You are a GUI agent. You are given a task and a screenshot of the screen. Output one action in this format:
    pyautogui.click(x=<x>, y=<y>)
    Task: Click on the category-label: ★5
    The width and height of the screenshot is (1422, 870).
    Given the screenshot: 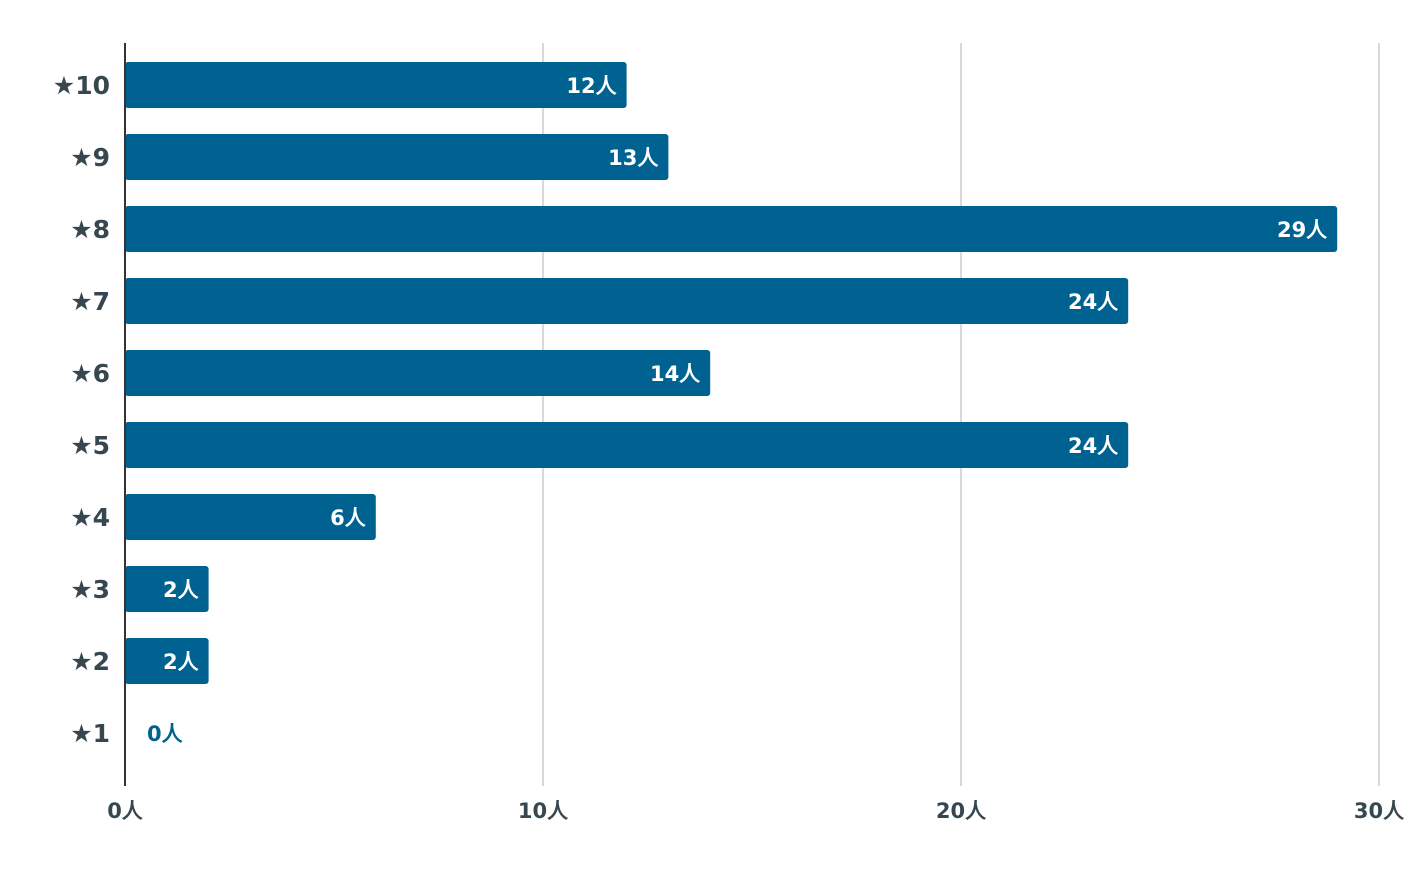 What is the action you would take?
    pyautogui.click(x=90, y=445)
    